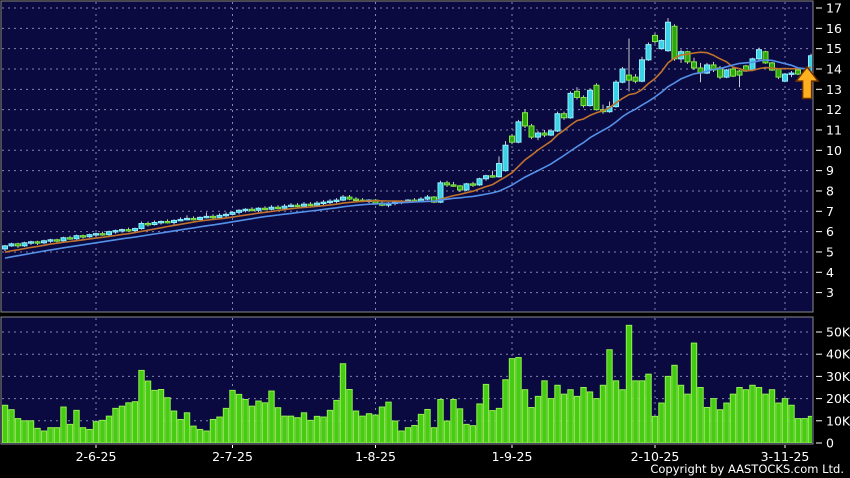 This screenshot has width=850, height=478. Describe the element at coordinates (747, 469) in the screenshot. I see `copyright-text: Copyright by AASTOCKS.com Ltd.` at that location.